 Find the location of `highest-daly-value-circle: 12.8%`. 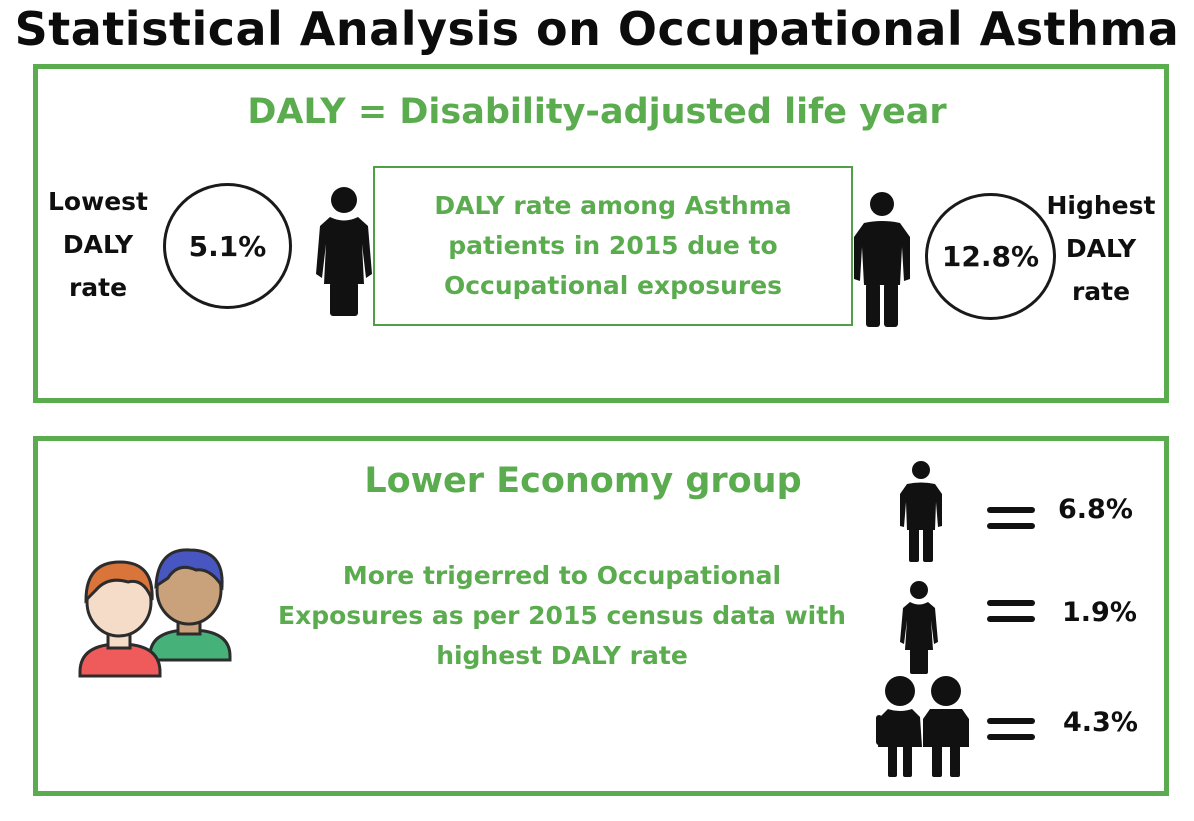

highest-daly-value-circle: 12.8% is located at coordinates (990, 256).